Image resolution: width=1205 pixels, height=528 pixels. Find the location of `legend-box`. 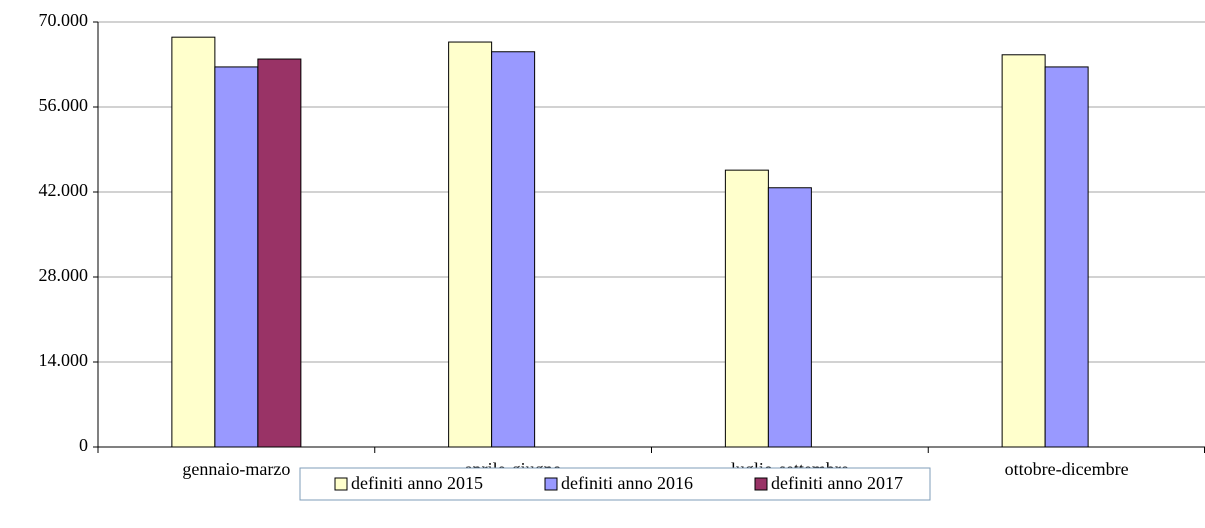

legend-box is located at coordinates (615, 484).